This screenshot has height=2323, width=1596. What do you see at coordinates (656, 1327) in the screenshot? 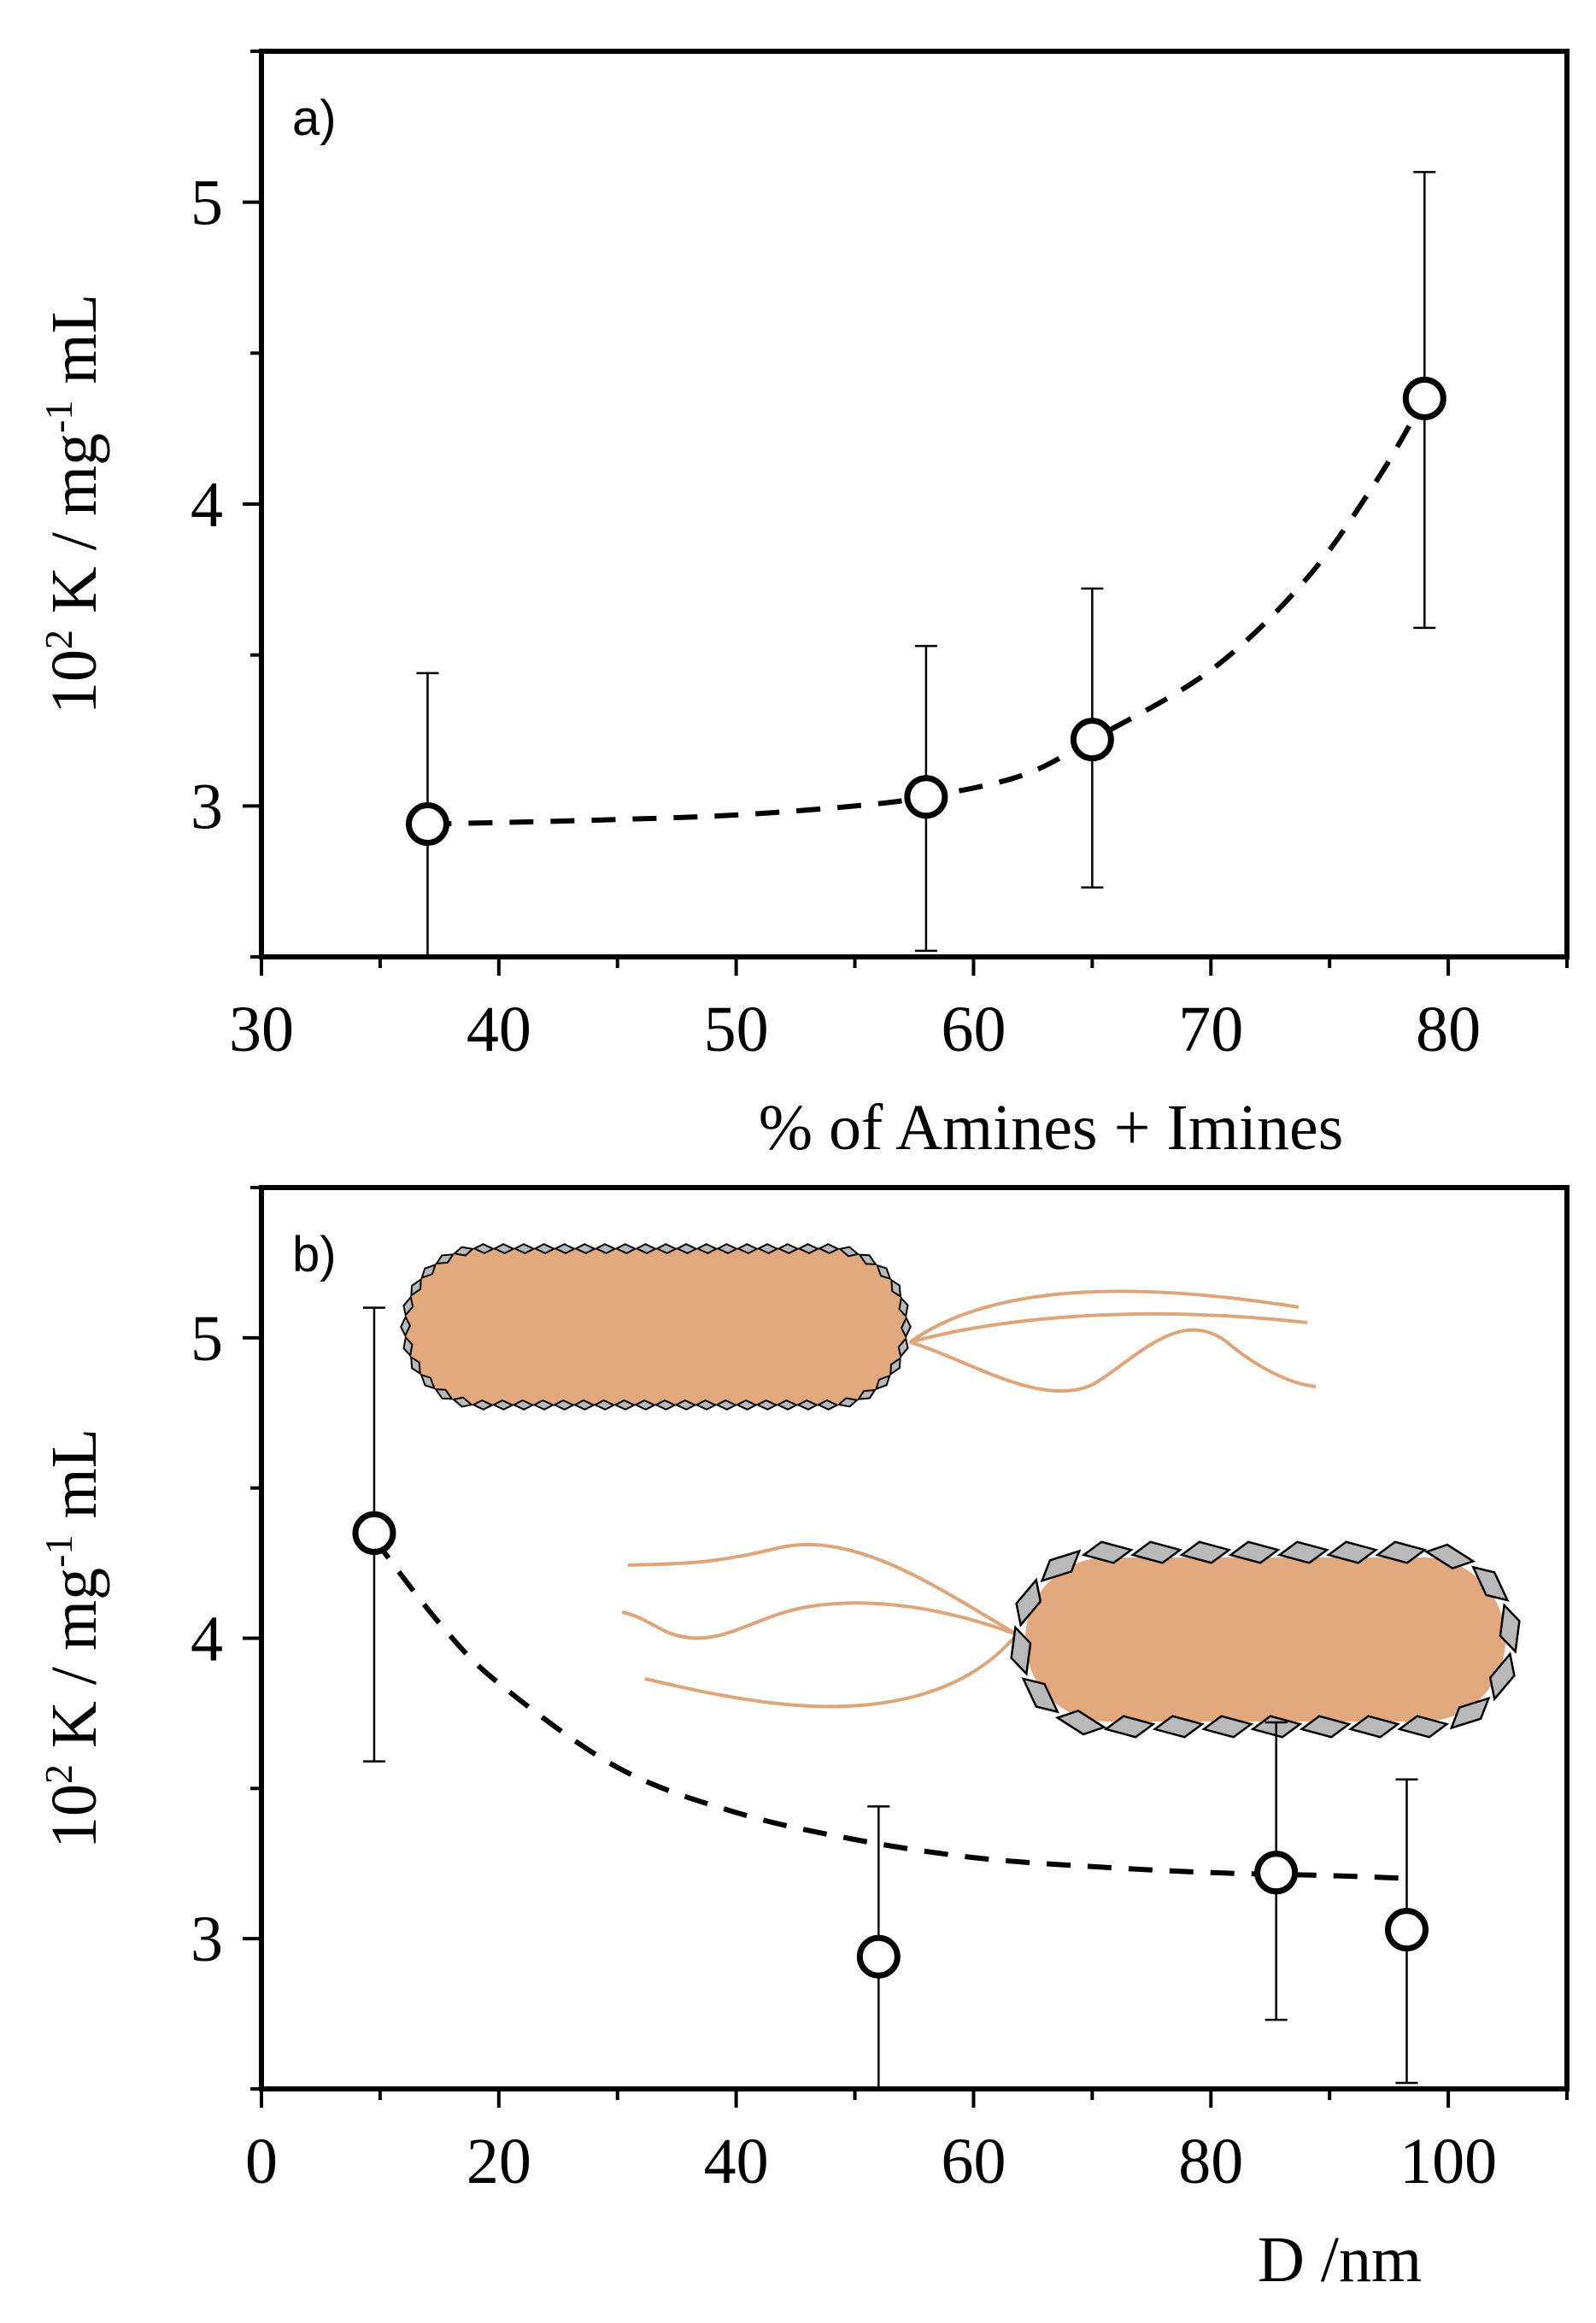
I see `small-nanoparticles` at bounding box center [656, 1327].